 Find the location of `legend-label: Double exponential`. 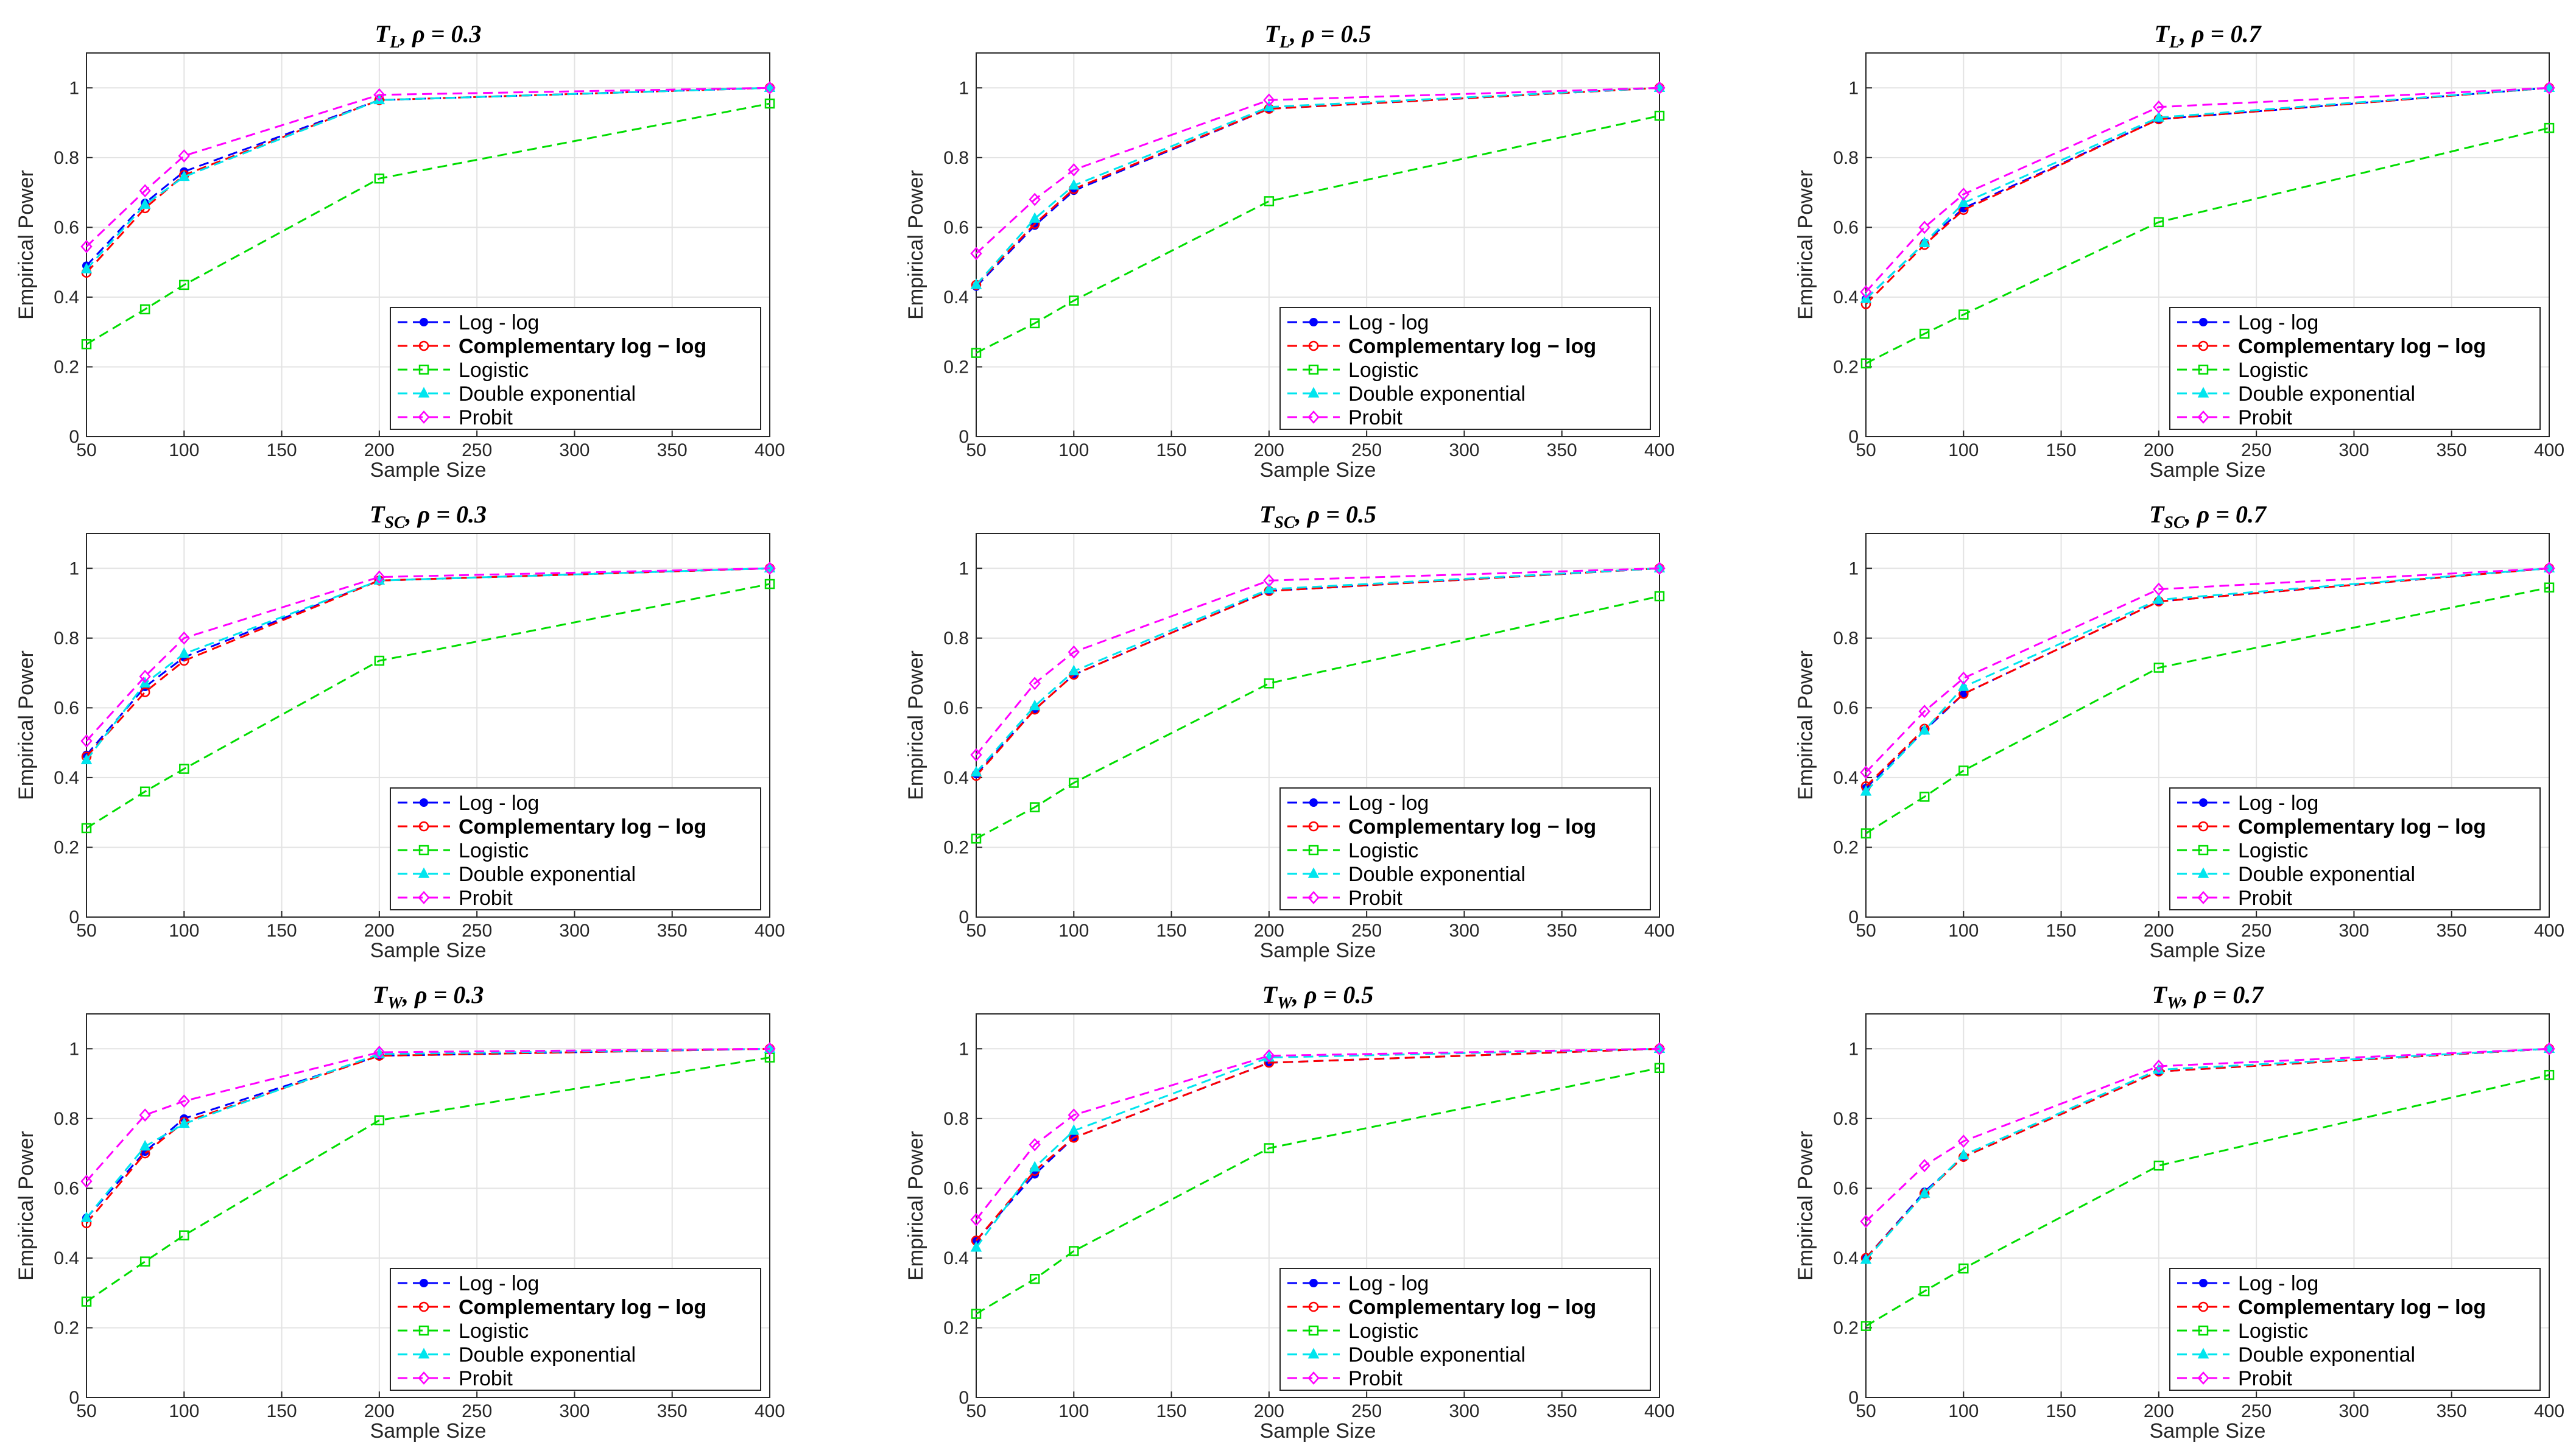

legend-label: Double exponential is located at coordinates (1437, 394).